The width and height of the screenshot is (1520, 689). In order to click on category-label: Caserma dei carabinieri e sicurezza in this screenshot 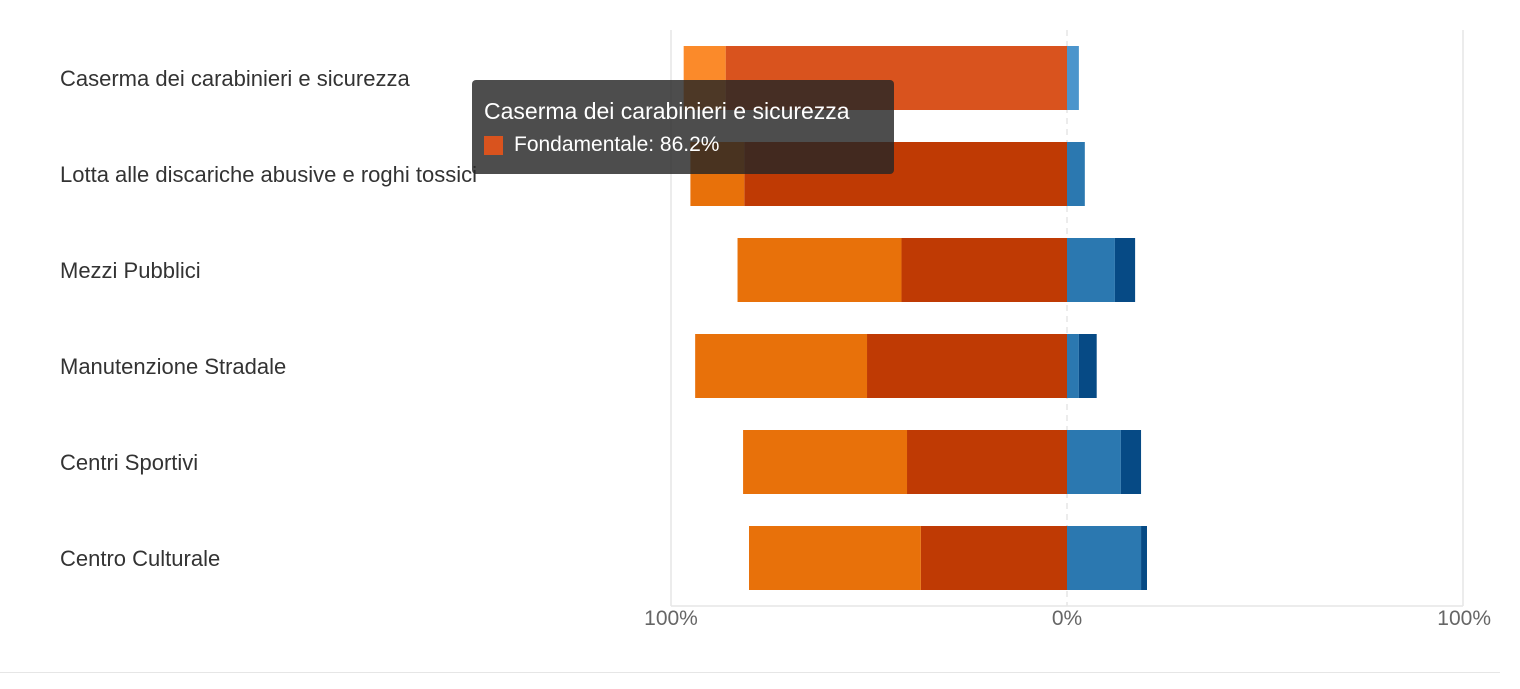, I will do `click(235, 78)`.